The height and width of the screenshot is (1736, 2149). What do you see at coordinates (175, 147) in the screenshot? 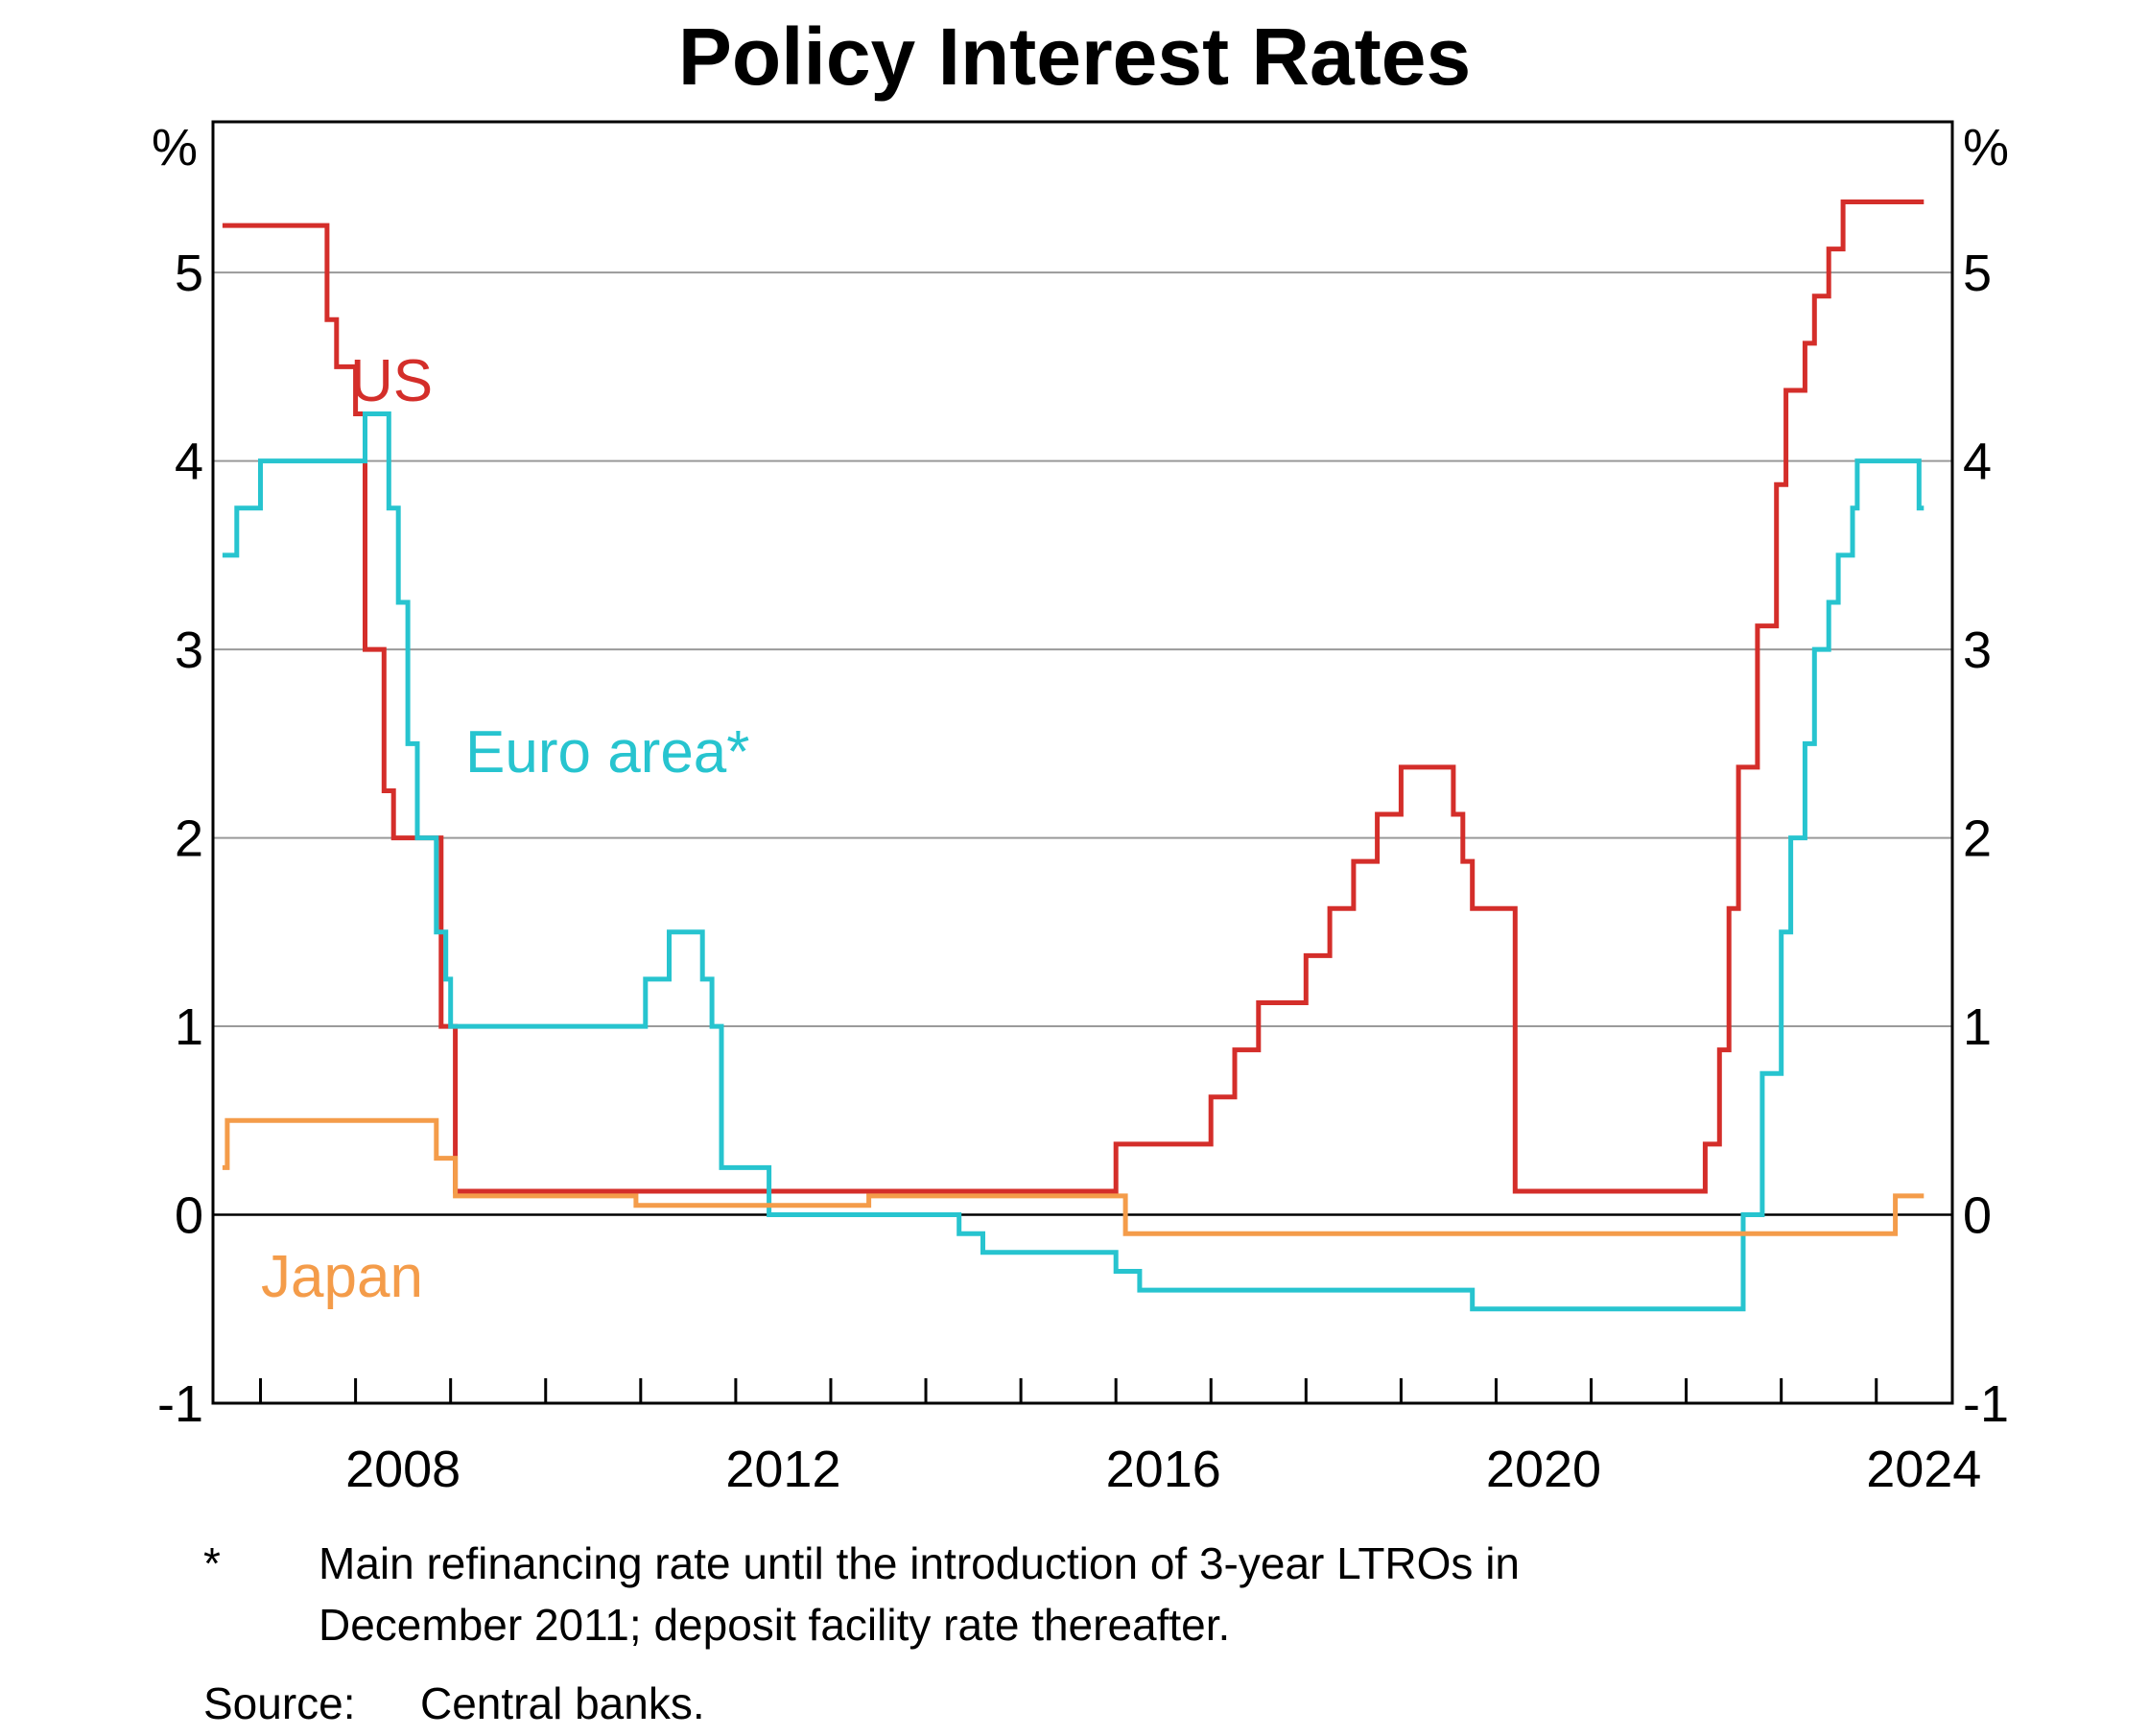
I see `y-unit-left: %` at bounding box center [175, 147].